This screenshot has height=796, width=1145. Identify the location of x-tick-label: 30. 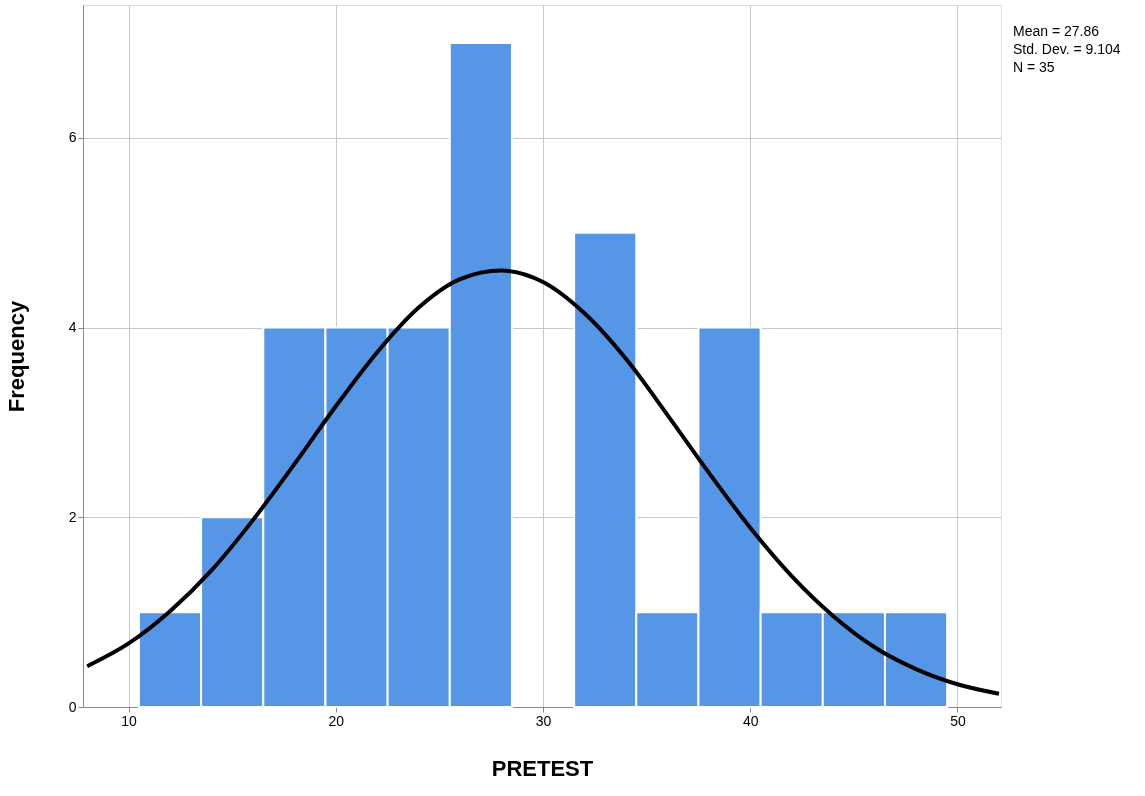
(543, 720).